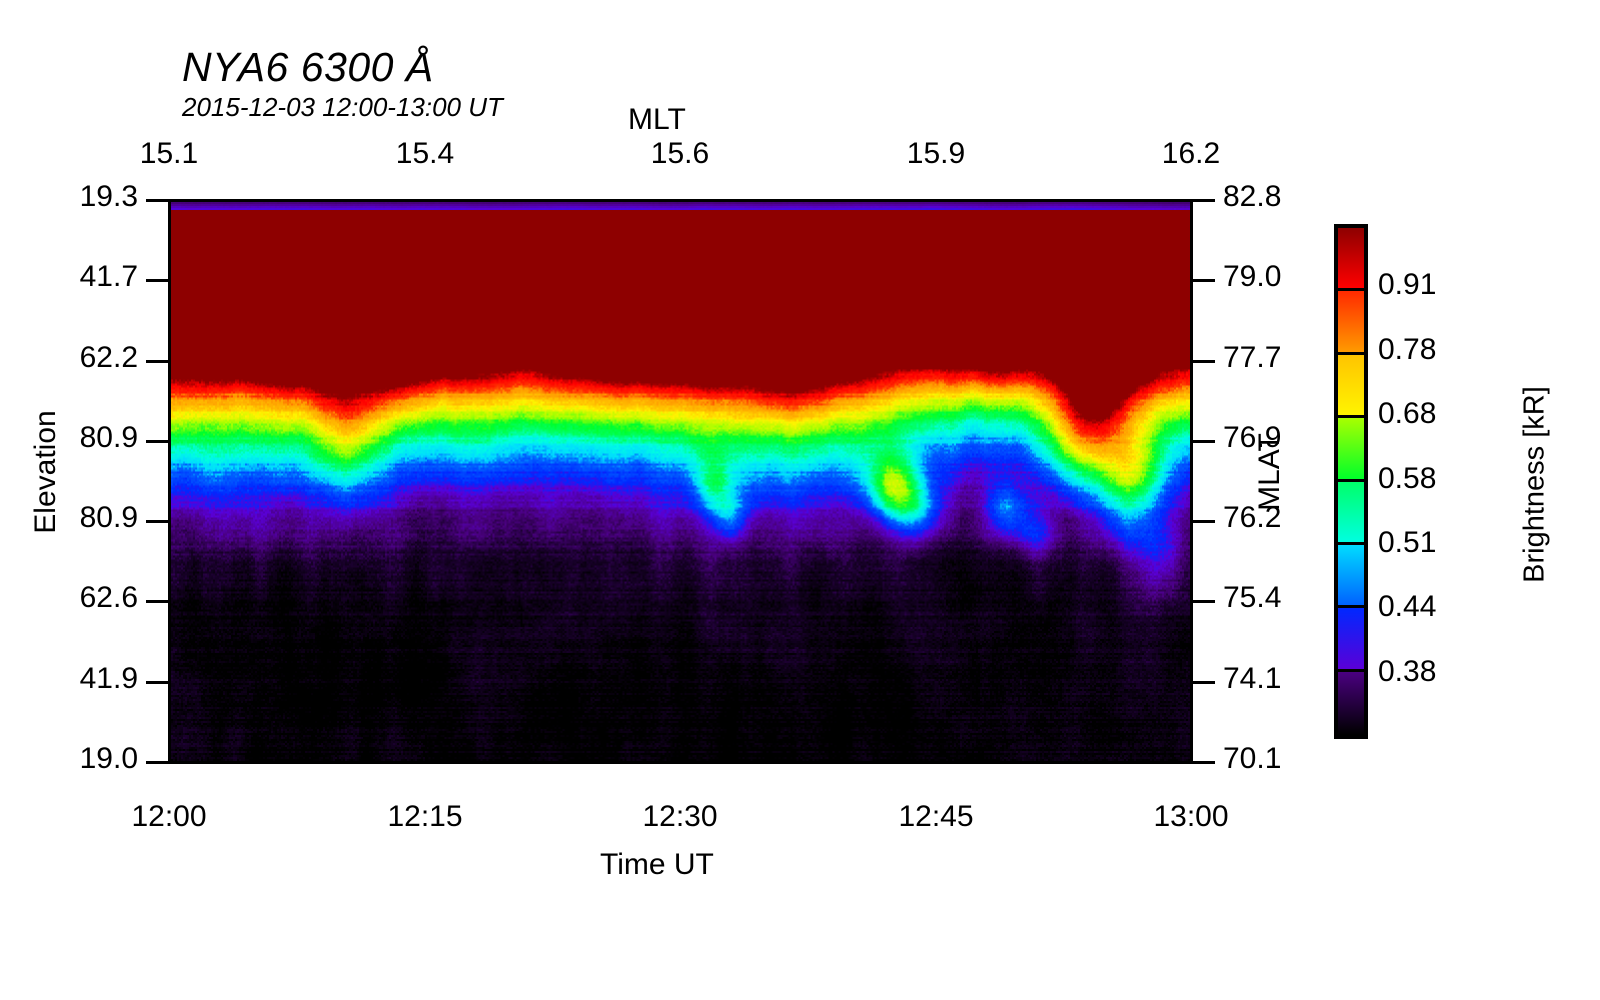 Image resolution: width=1600 pixels, height=1000 pixels. Describe the element at coordinates (45, 472) in the screenshot. I see `left-axis-label: Elevation` at that location.